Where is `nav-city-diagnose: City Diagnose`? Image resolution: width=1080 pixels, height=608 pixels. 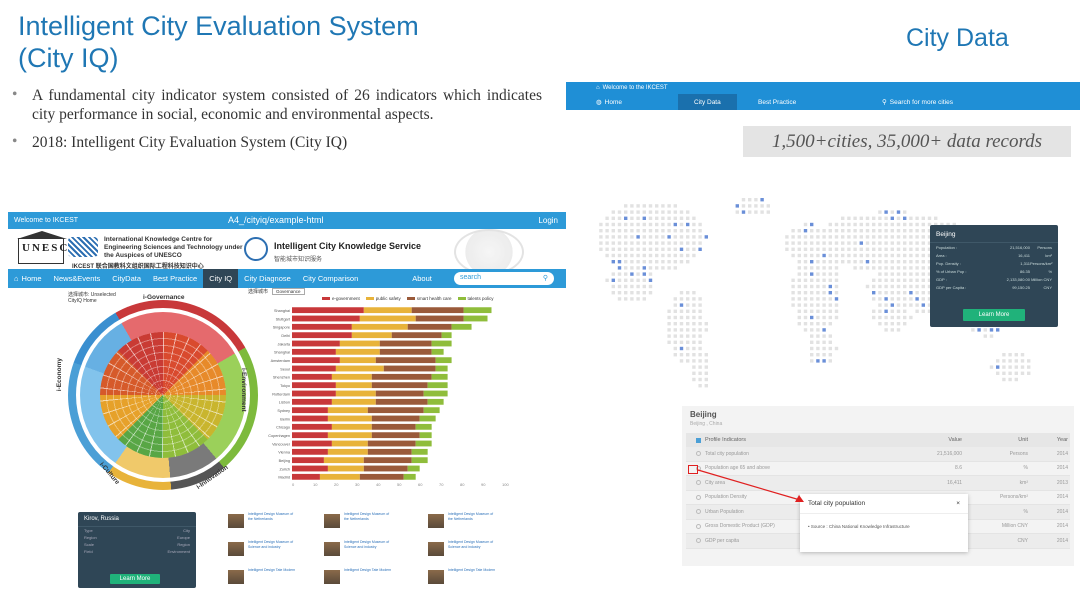
nav-city-diagnose: City Diagnose is located at coordinates (267, 278).